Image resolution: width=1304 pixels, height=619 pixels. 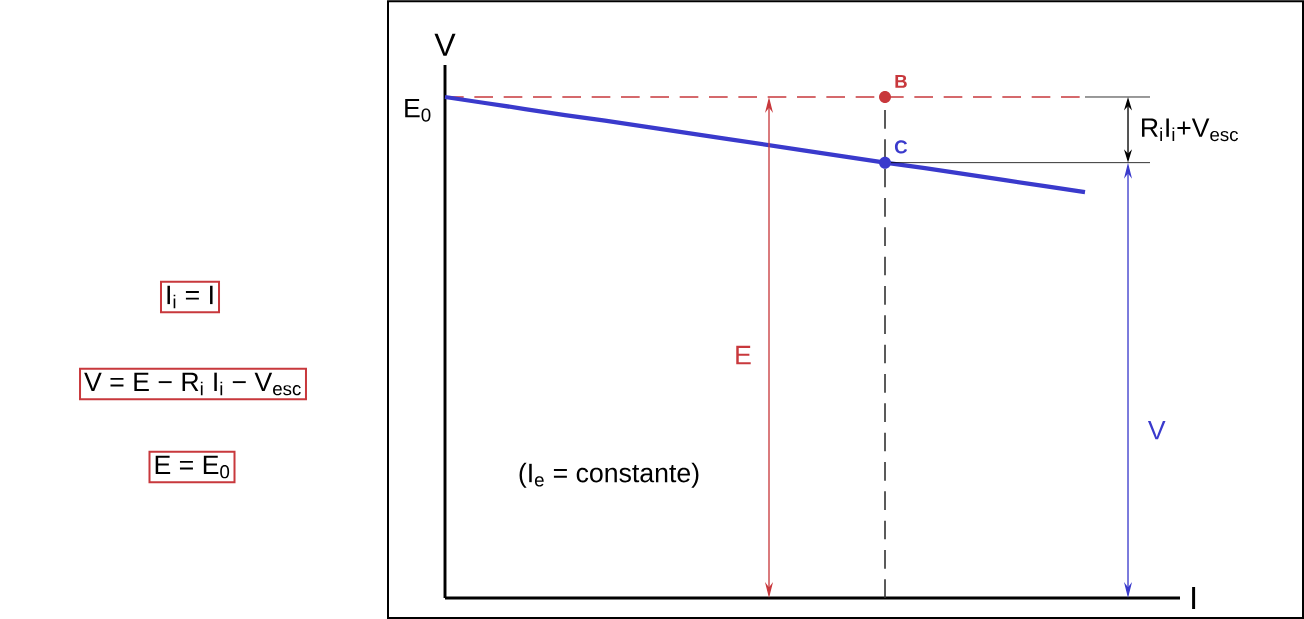 I want to click on text: V, so click(x=1156, y=430).